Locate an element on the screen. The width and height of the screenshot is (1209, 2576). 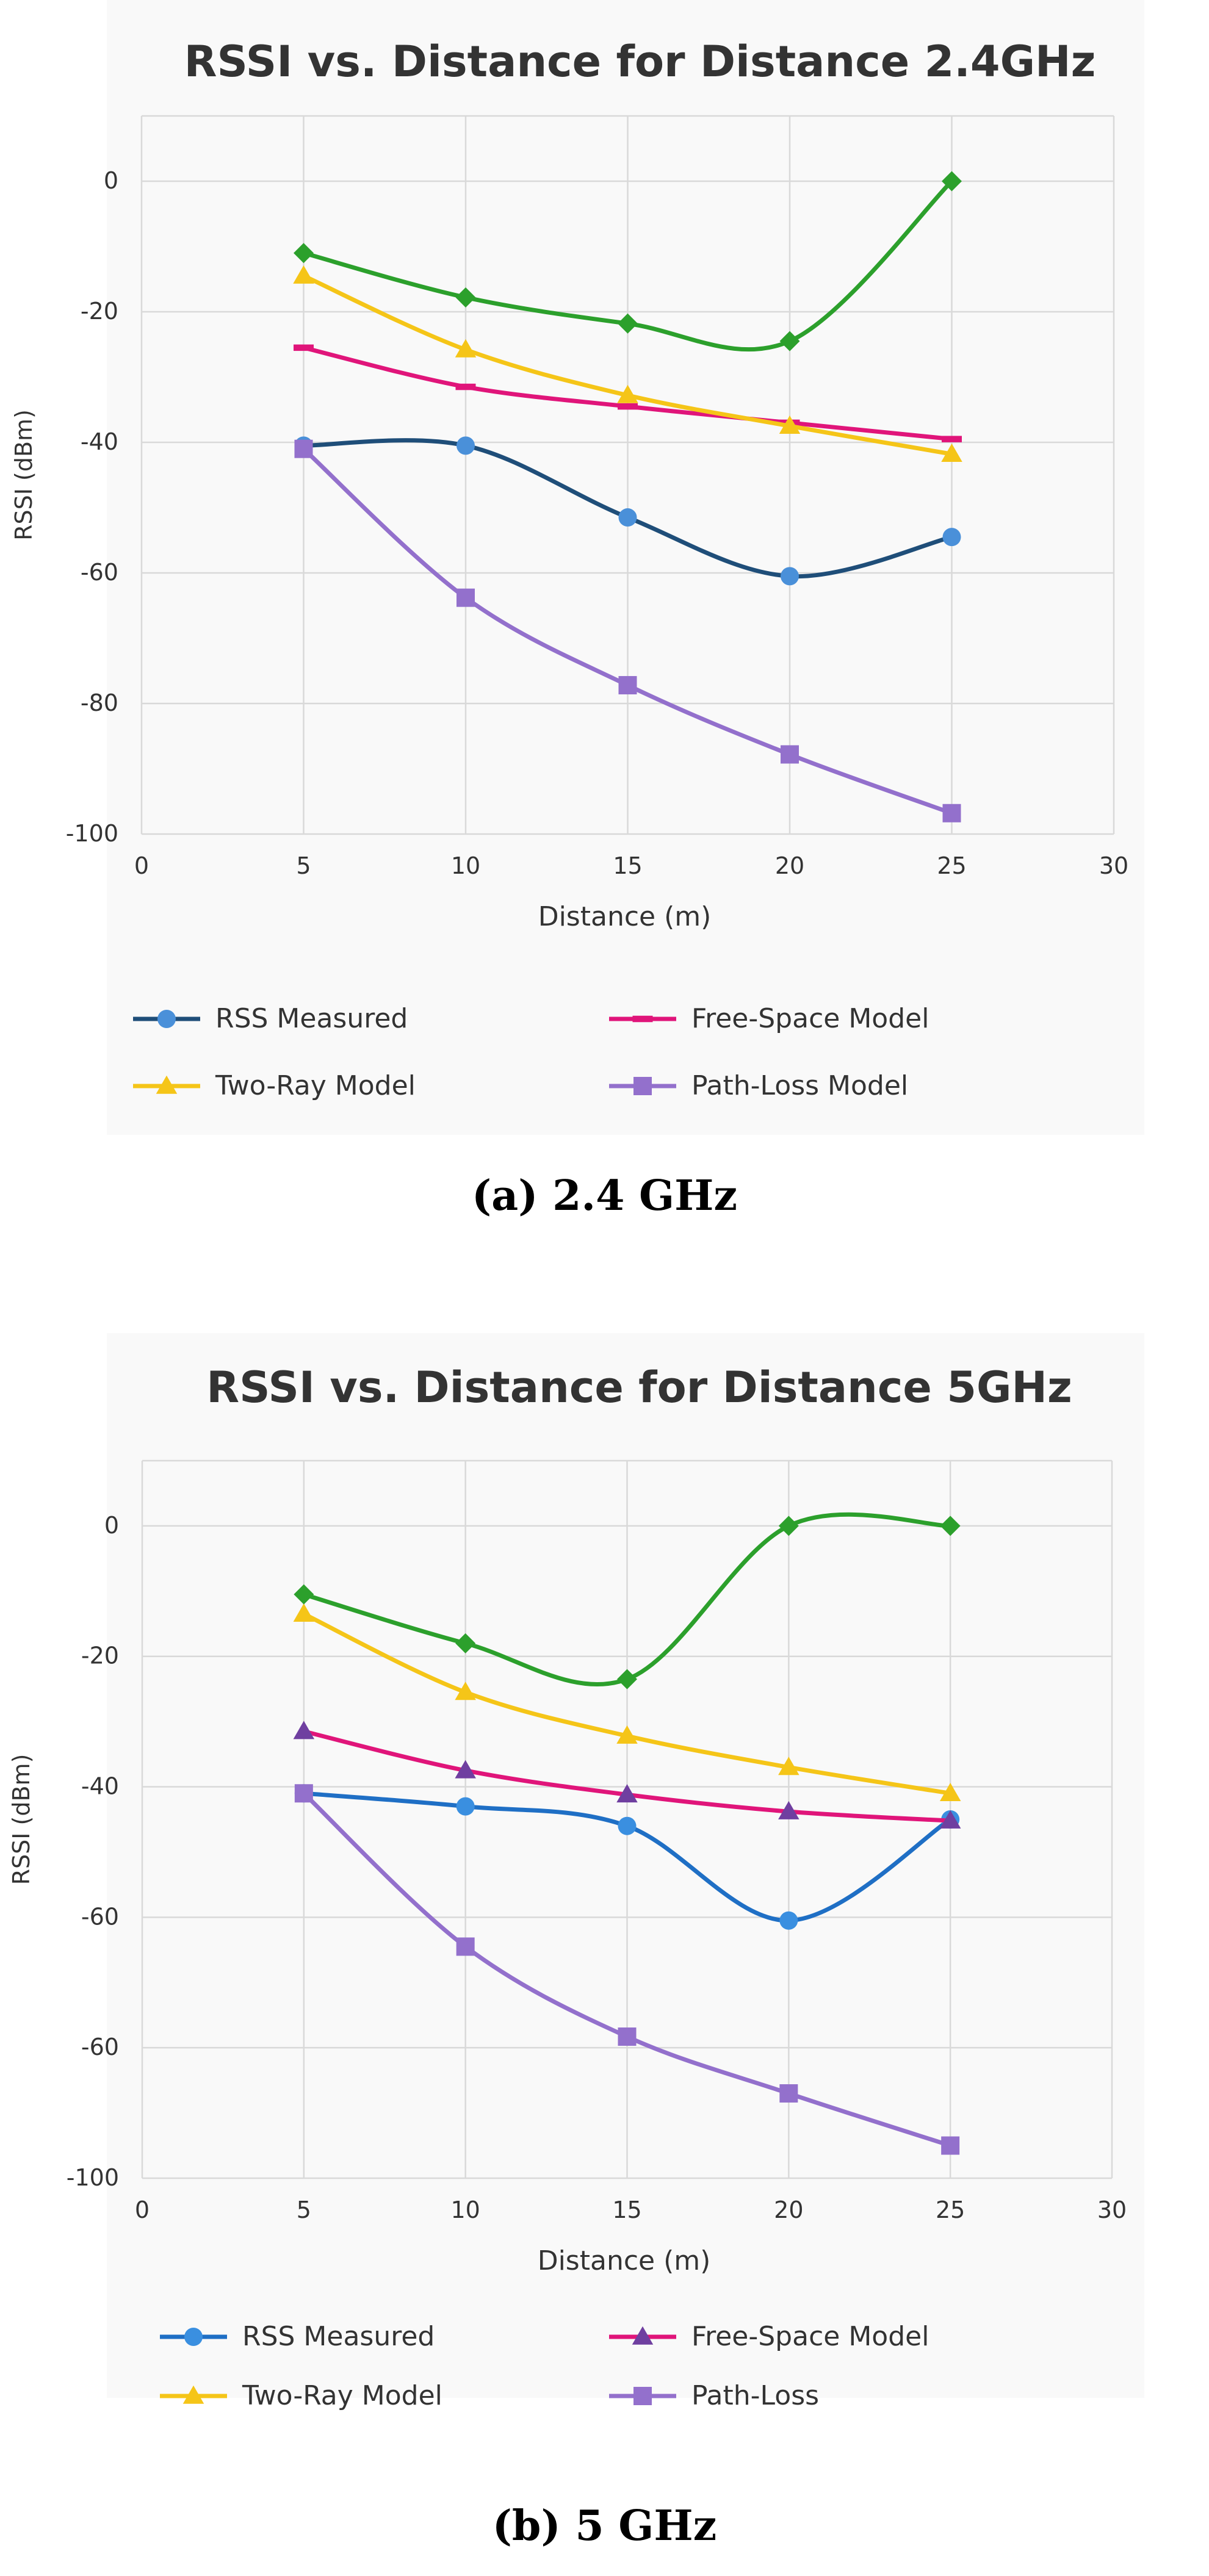
caption-a: (a) 2.4 GHz is located at coordinates (604, 1195).